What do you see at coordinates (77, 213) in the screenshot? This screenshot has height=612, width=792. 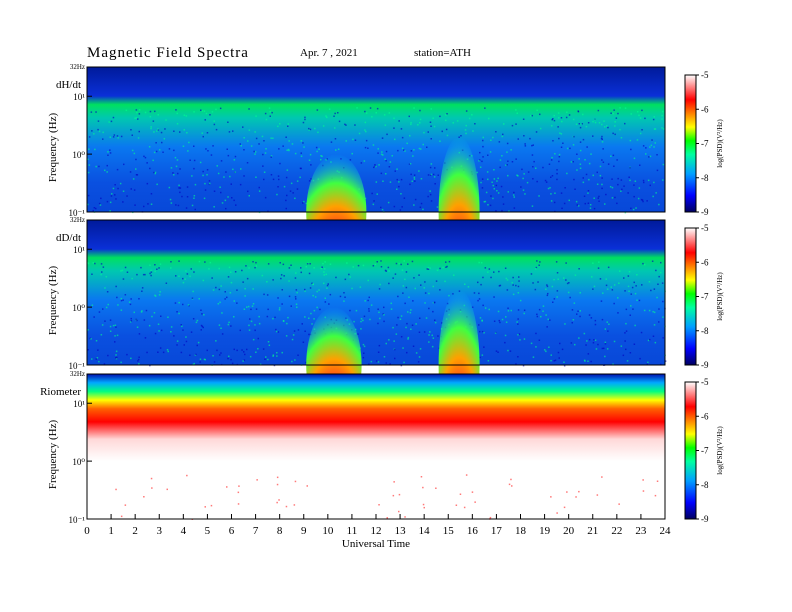 I see `y-tick-label: 10⁻¹` at bounding box center [77, 213].